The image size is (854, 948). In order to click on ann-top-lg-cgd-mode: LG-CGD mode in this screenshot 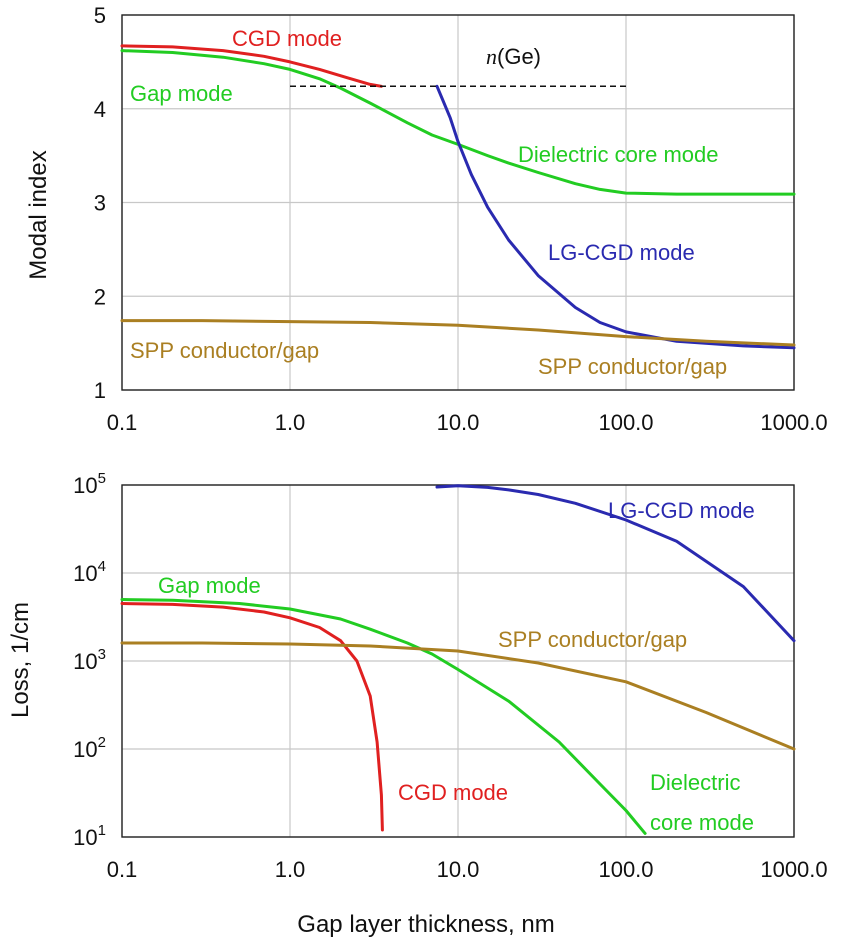, I will do `click(621, 252)`.